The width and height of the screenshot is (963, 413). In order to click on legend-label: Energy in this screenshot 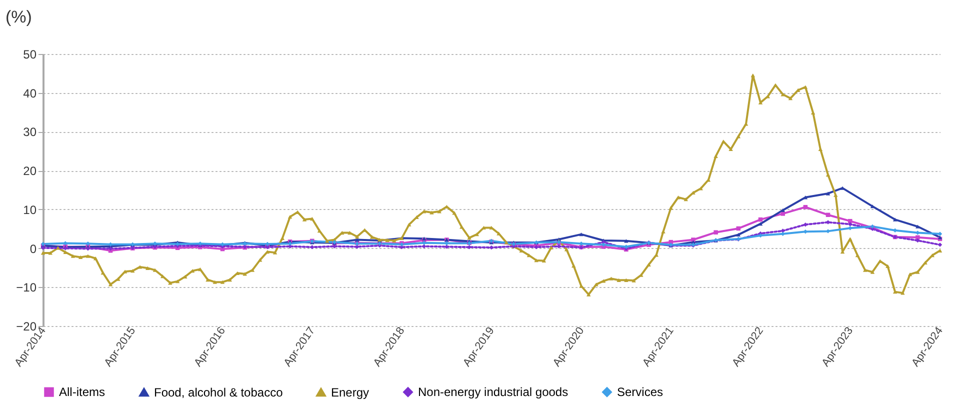, I will do `click(350, 392)`.